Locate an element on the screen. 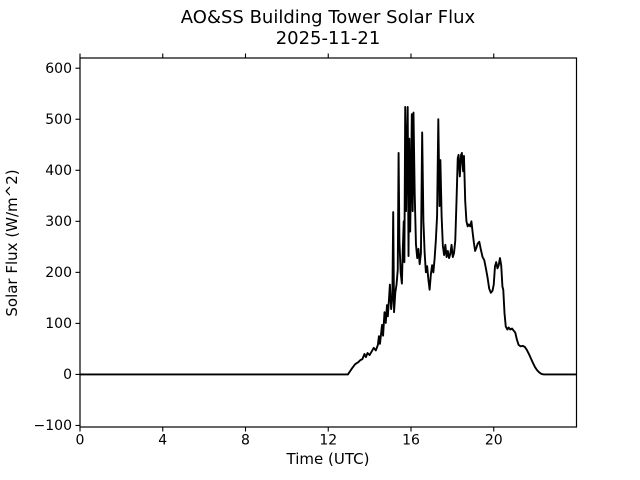 Image resolution: width=640 pixels, height=480 pixels. y-tick-label: 200 is located at coordinates (58, 273).